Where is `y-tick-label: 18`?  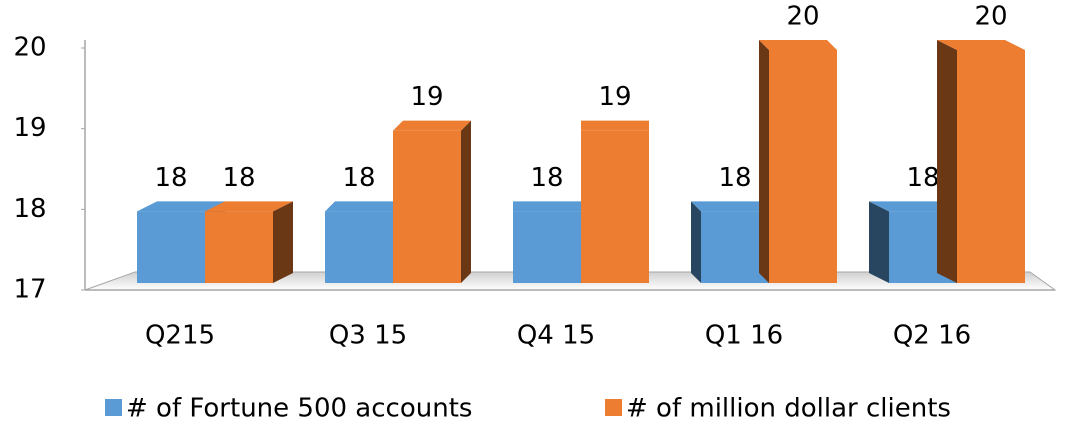
y-tick-label: 18 is located at coordinates (29, 209).